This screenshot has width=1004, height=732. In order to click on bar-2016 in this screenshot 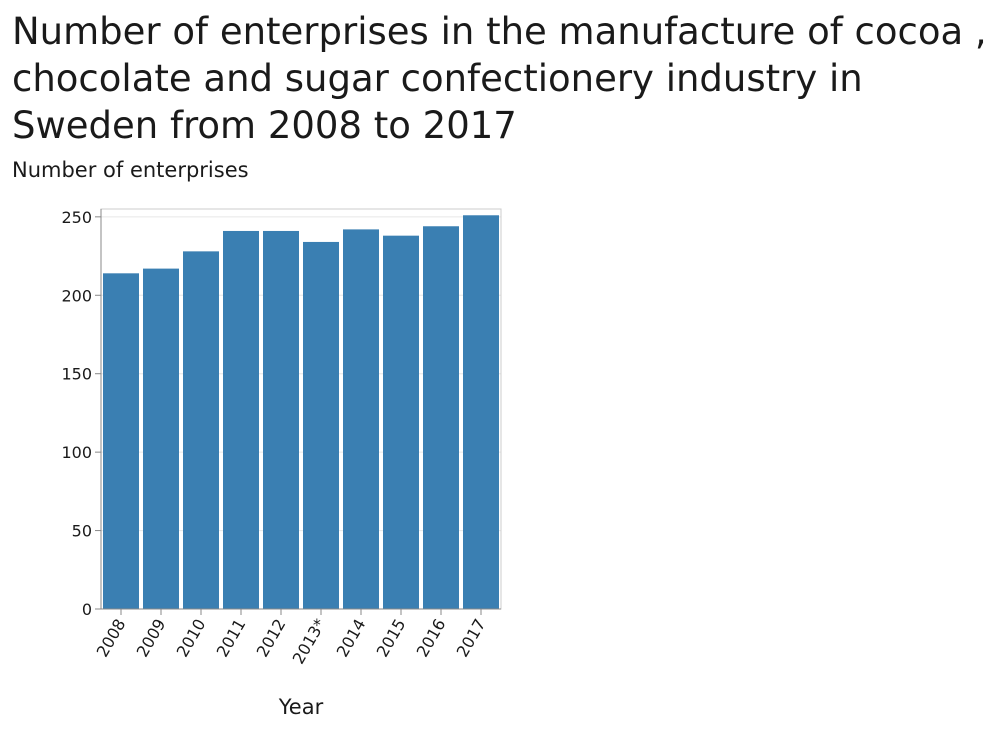, I will do `click(441, 418)`.